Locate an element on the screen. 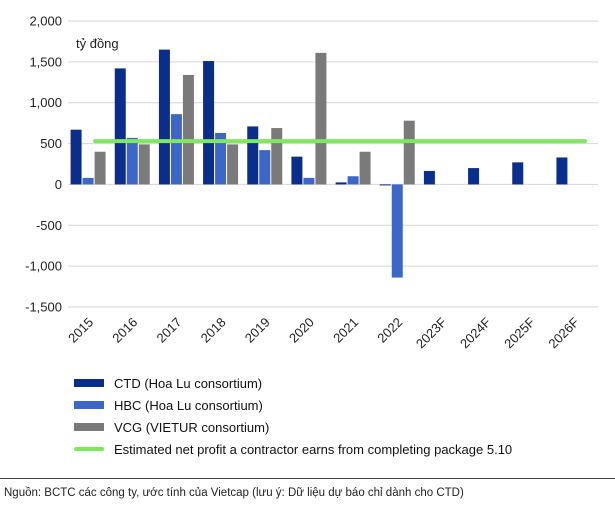 Image resolution: width=615 pixels, height=508 pixels. footer-divider is located at coordinates (307, 478).